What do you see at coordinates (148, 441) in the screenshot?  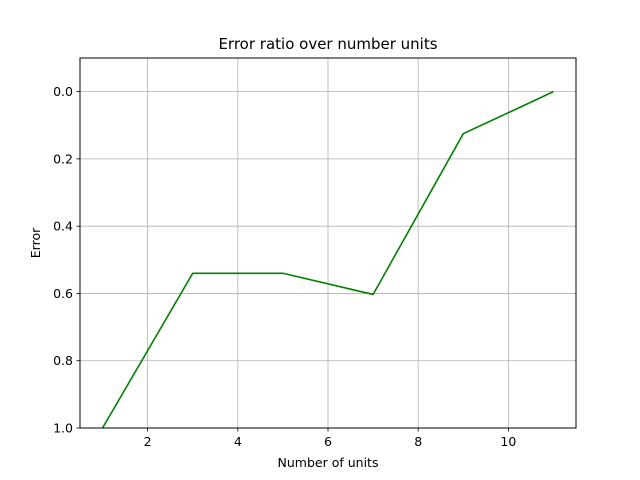 I see `x-tick-label: 2` at bounding box center [148, 441].